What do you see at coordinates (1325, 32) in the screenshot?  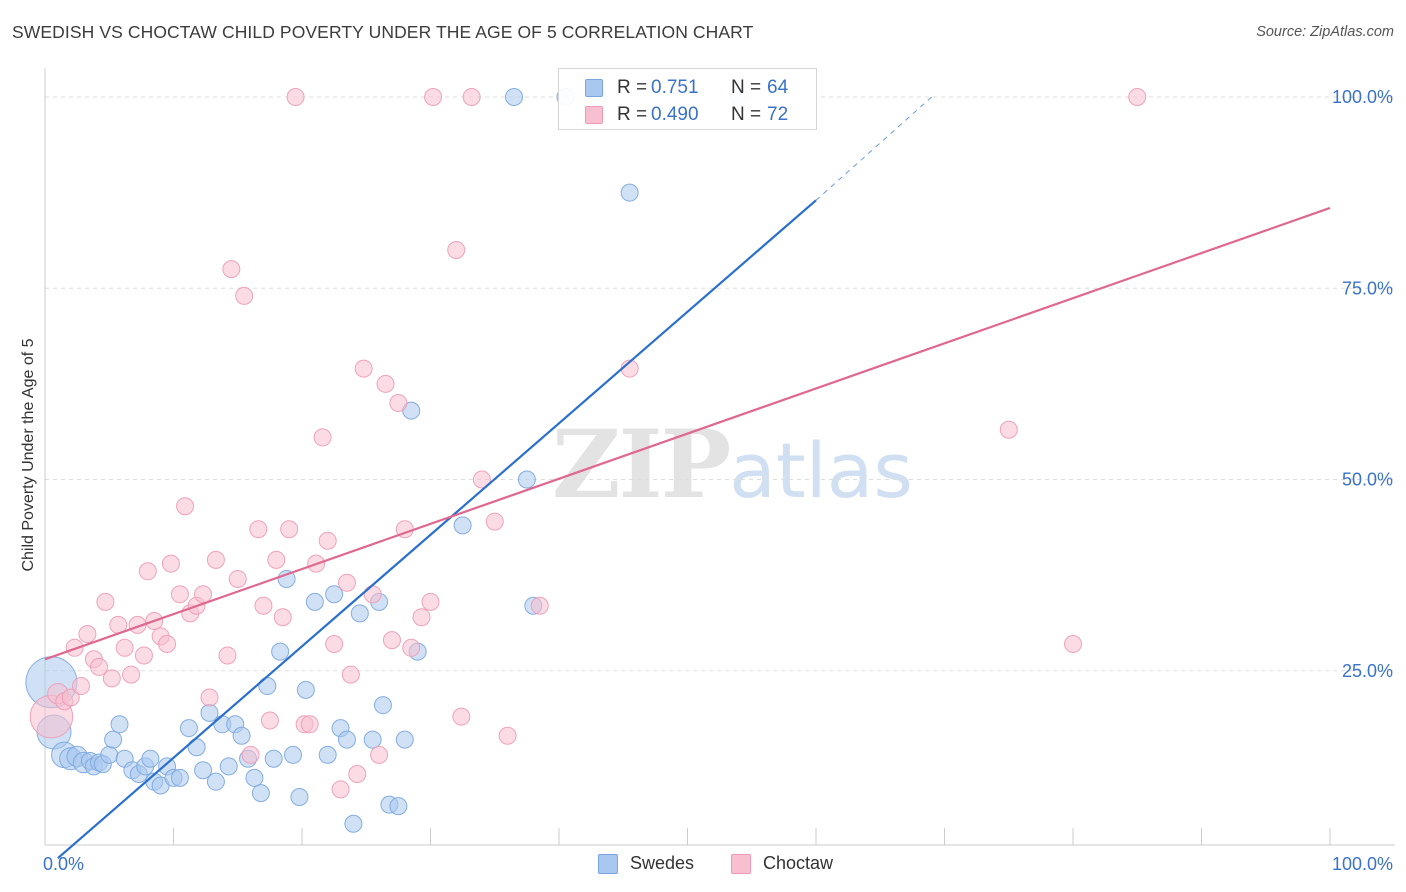 I see `source-label: Source: ZipAtlas.com` at bounding box center [1325, 32].